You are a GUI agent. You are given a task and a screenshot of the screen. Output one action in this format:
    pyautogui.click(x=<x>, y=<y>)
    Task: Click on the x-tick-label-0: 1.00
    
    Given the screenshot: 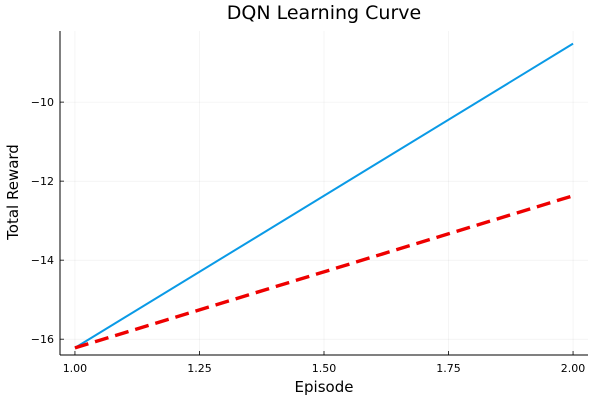 What is the action you would take?
    pyautogui.click(x=75, y=368)
    